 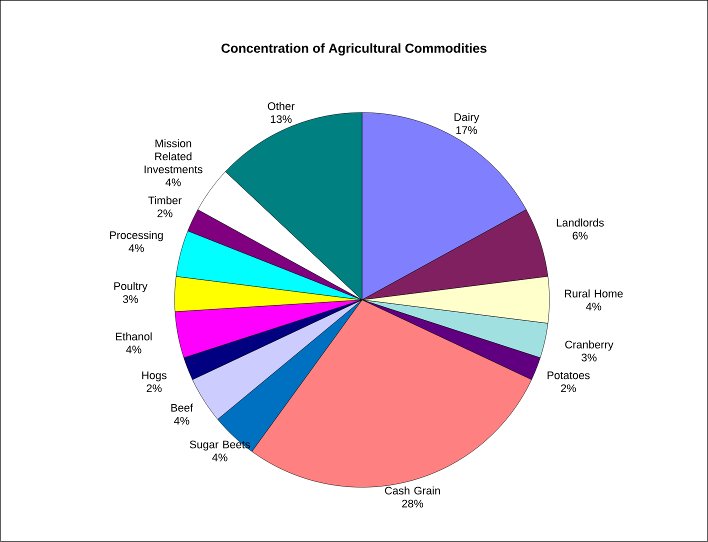 What do you see at coordinates (354, 49) in the screenshot?
I see `chart-title: Concentration of Agricultural Commodities` at bounding box center [354, 49].